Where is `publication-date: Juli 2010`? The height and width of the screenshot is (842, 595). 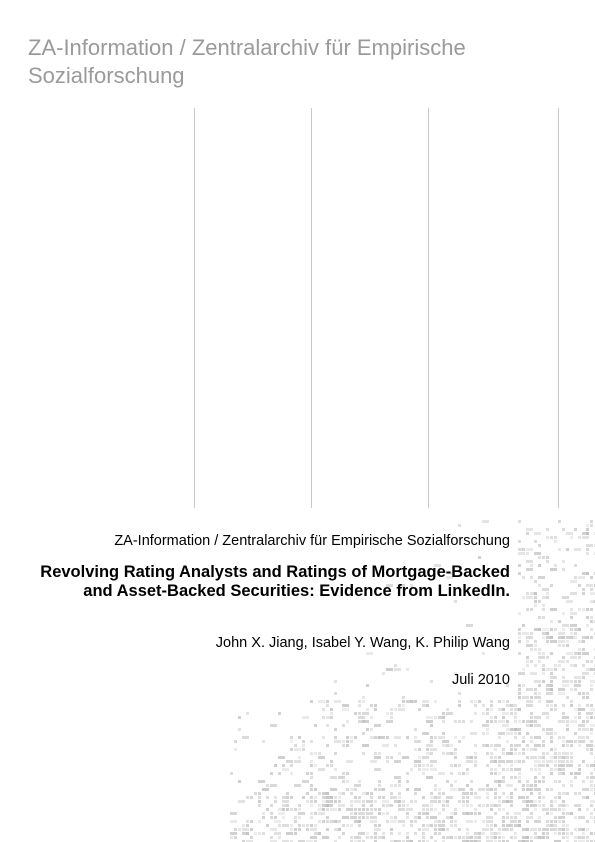
publication-date: Juli 2010 is located at coordinates (275, 680).